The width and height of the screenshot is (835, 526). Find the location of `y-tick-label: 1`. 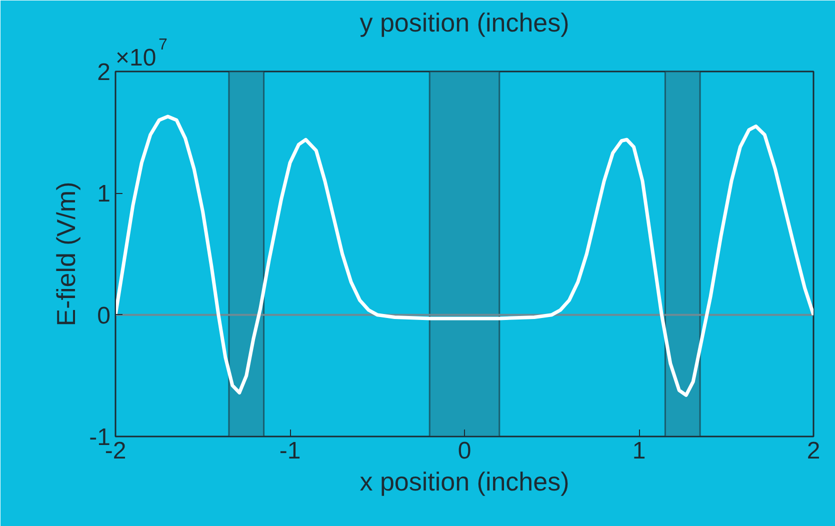

y-tick-label: 1 is located at coordinates (104, 194).